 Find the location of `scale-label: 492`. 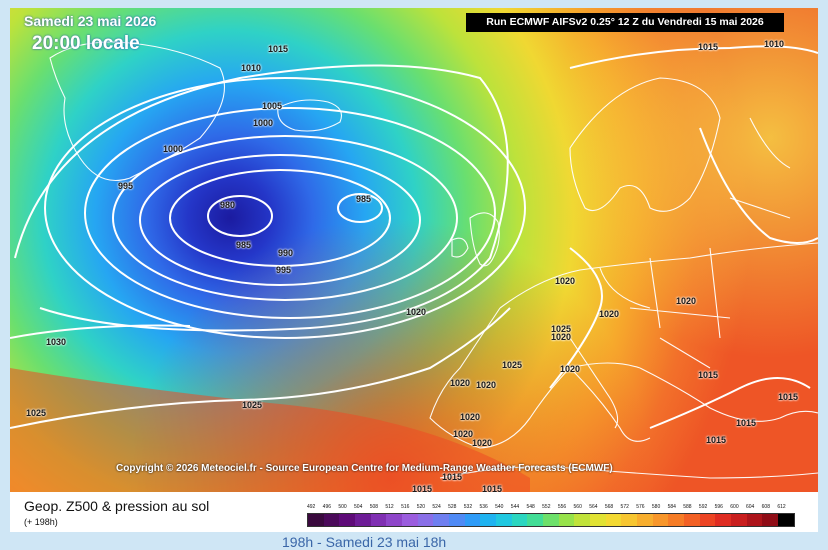

scale-label: 492 is located at coordinates (311, 507).